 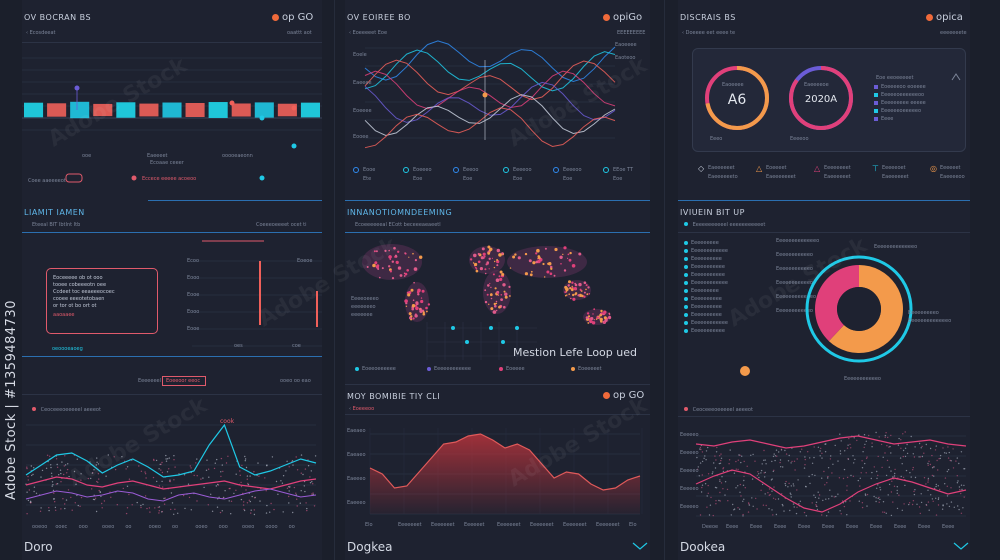 What do you see at coordinates (640, 546) in the screenshot?
I see `mid-footer-chevron-icon` at bounding box center [640, 546].